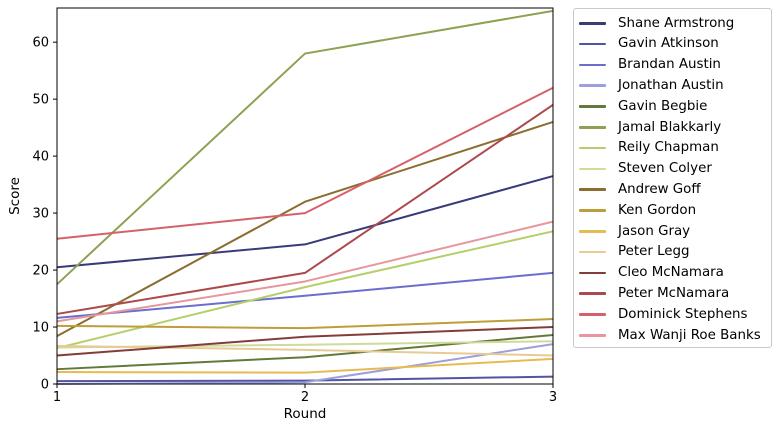 The height and width of the screenshot is (432, 781). Describe the element at coordinates (657, 210) in the screenshot. I see `legend-label: Ken Gordon` at that location.